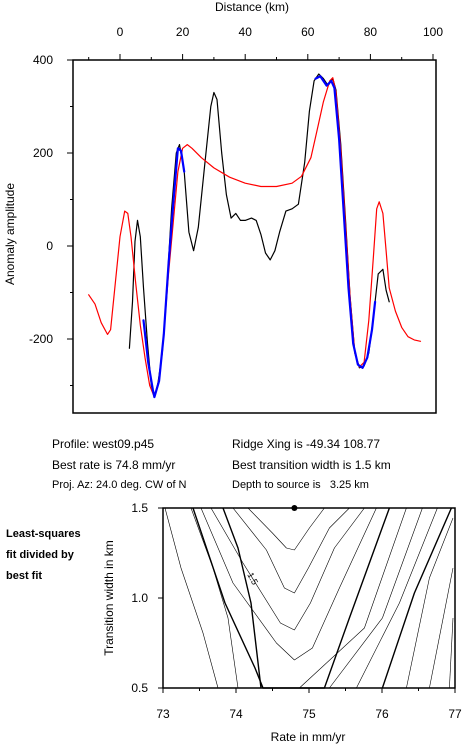 The image size is (467, 745). What do you see at coordinates (294, 508) in the screenshot?
I see `best-fit-marker` at bounding box center [294, 508].